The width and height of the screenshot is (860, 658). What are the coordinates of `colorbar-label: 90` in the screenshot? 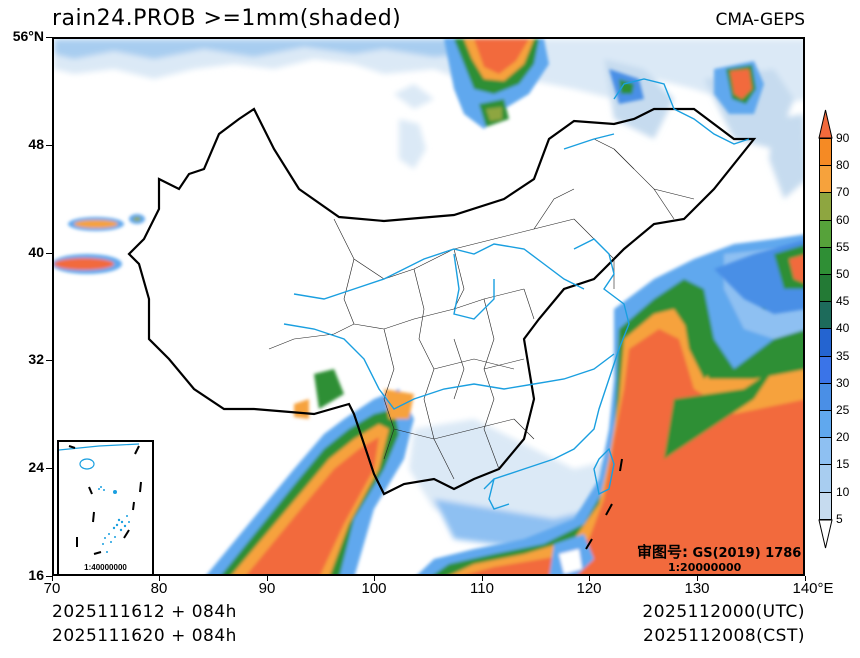 It's located at (843, 138).